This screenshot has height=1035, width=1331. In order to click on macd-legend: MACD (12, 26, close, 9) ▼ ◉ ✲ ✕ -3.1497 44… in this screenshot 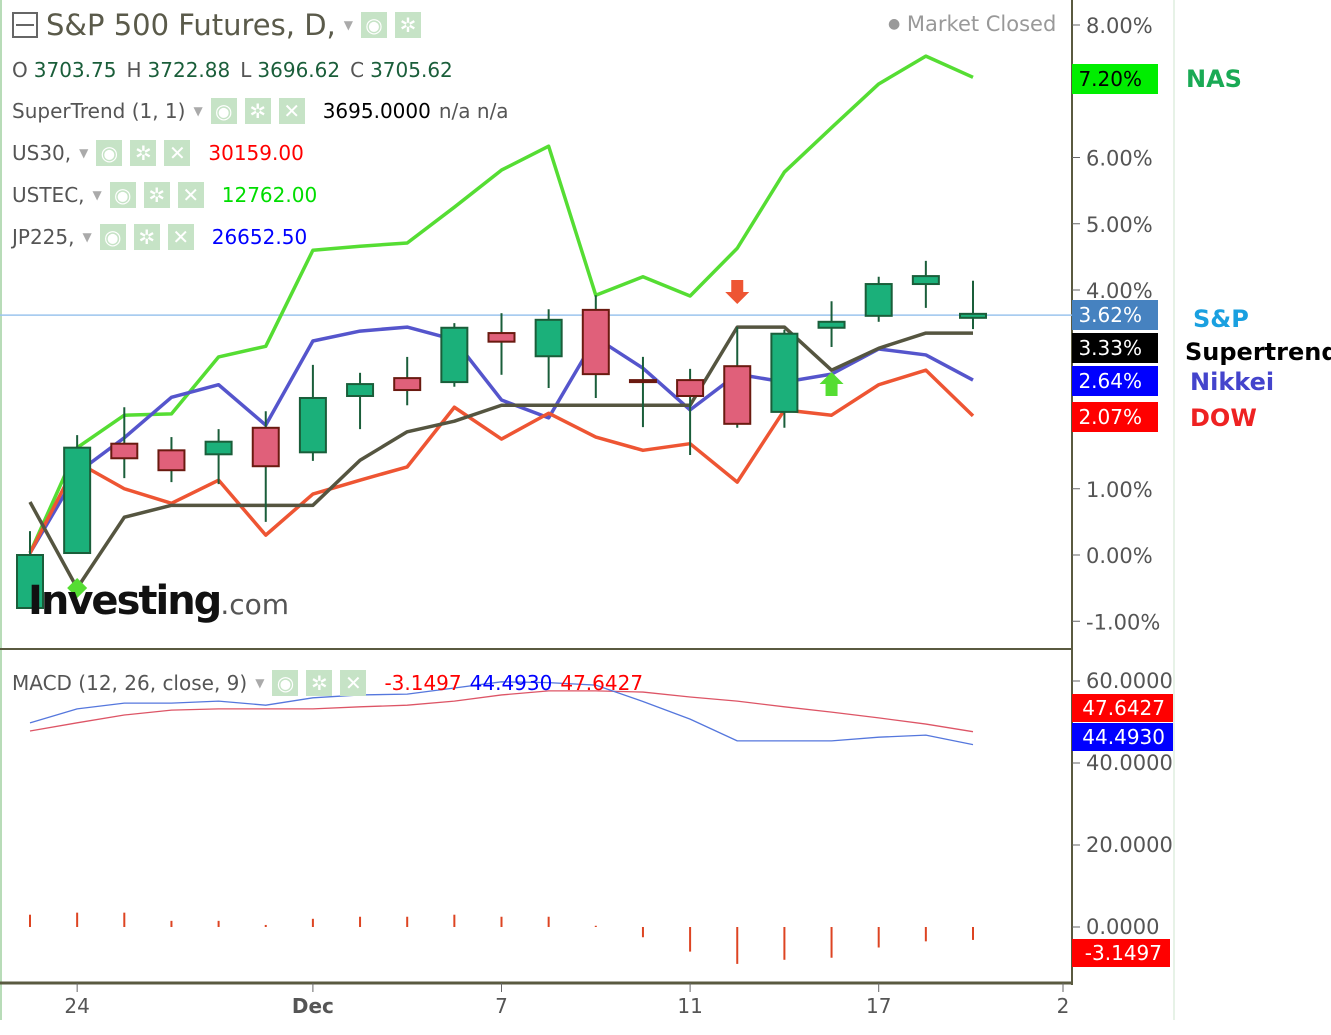, I will do `click(328, 683)`.